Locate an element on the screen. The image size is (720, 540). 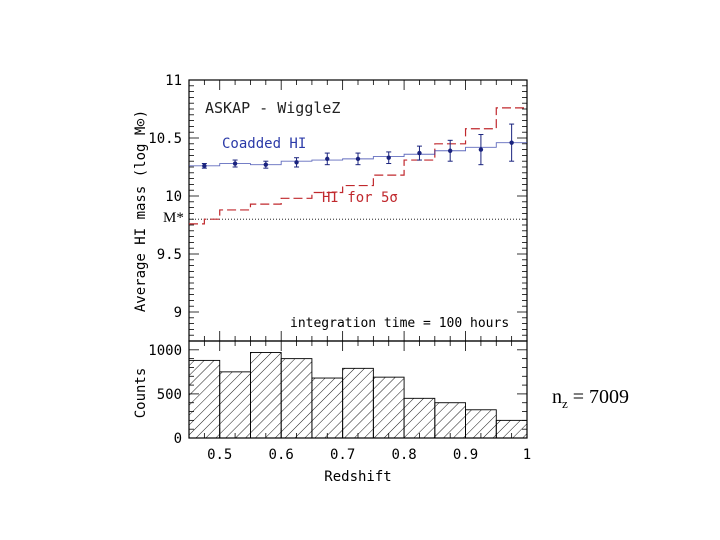
integration-time-annotation: integration time = 100 hours is located at coordinates (399, 323).